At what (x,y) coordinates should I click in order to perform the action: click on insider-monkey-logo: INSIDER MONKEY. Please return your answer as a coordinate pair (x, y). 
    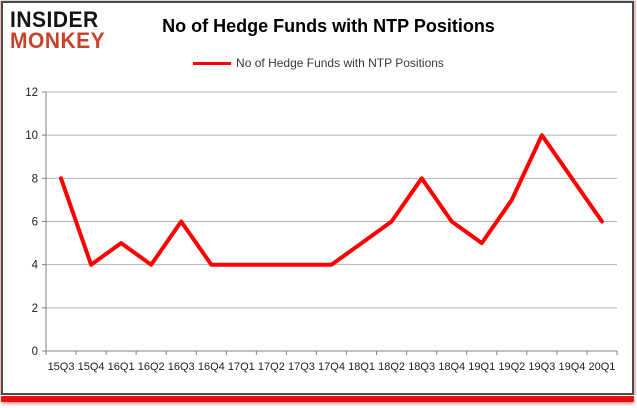
    Looking at the image, I should click on (58, 30).